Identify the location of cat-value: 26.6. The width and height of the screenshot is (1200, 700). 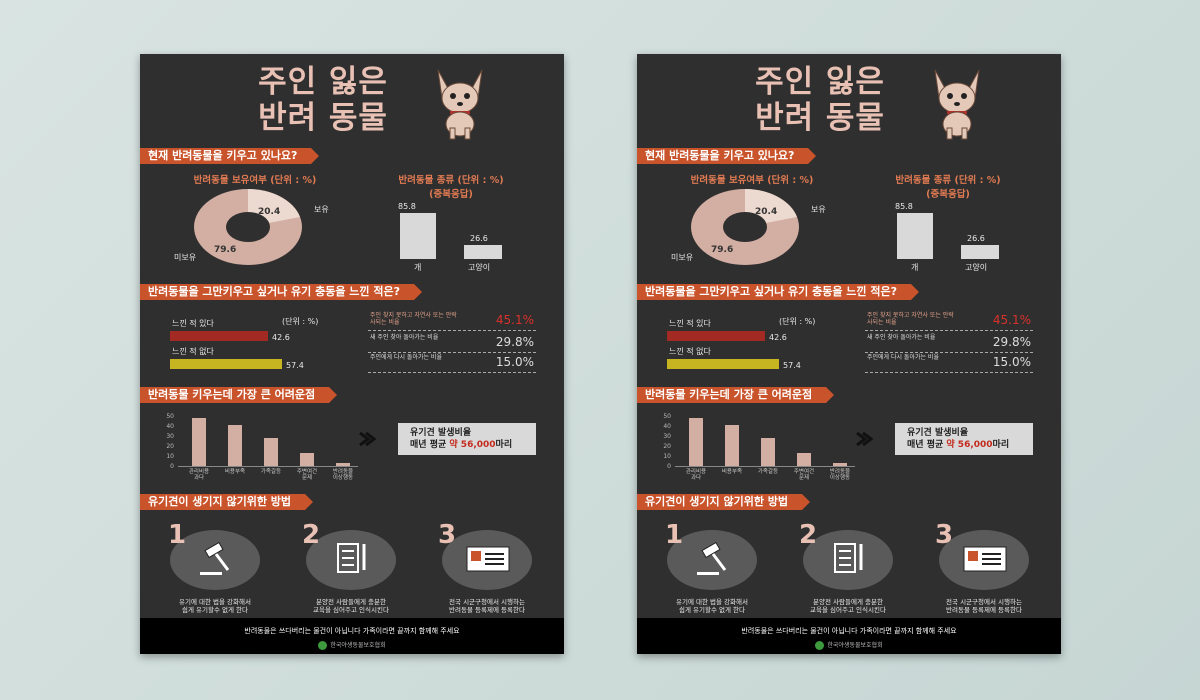
(976, 238).